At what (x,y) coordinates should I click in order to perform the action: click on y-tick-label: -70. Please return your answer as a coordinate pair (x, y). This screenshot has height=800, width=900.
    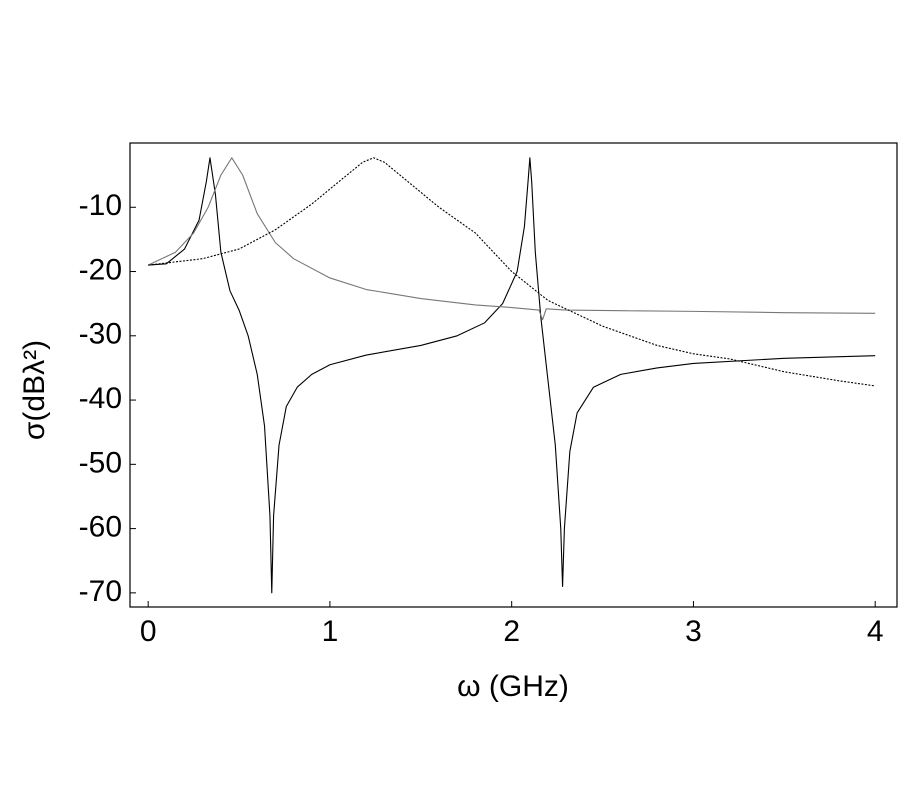
    Looking at the image, I should click on (100, 591).